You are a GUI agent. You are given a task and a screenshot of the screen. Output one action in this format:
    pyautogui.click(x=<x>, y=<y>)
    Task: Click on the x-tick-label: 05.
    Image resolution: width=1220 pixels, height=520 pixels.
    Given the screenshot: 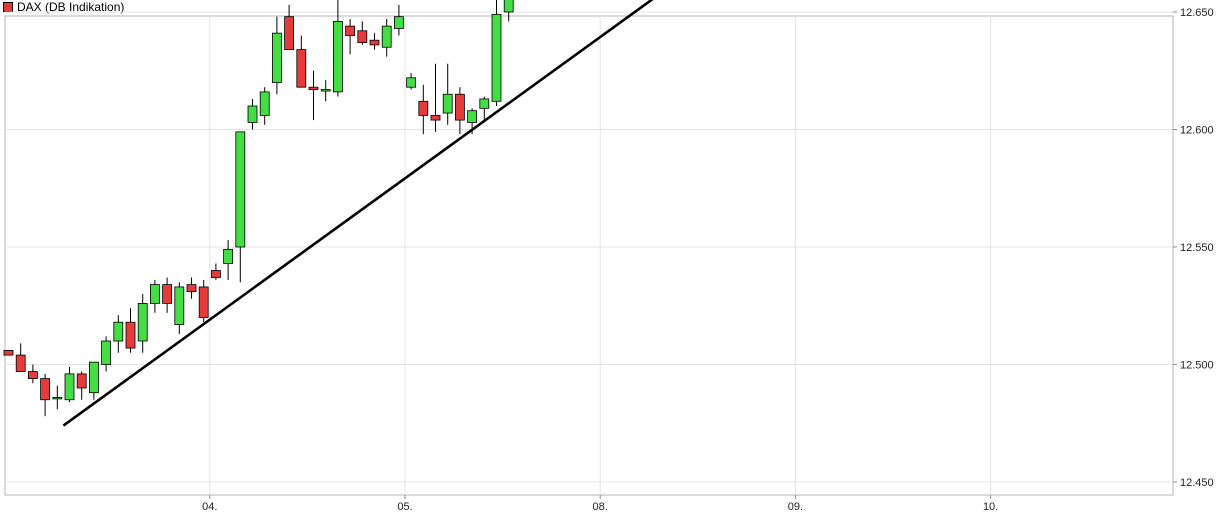 What is the action you would take?
    pyautogui.click(x=404, y=507)
    